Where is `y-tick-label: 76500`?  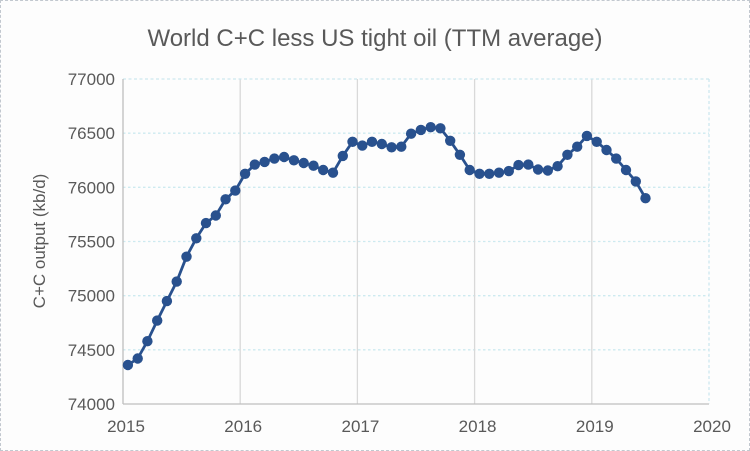
y-tick-label: 76500 is located at coordinates (91, 133).